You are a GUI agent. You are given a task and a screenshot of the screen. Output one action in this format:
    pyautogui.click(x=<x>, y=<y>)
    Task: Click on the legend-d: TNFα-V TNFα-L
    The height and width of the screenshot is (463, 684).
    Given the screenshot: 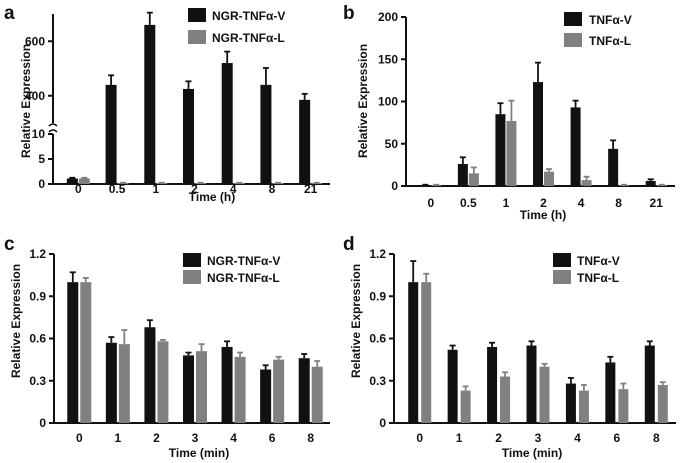 What is the action you would take?
    pyautogui.click(x=586, y=269)
    